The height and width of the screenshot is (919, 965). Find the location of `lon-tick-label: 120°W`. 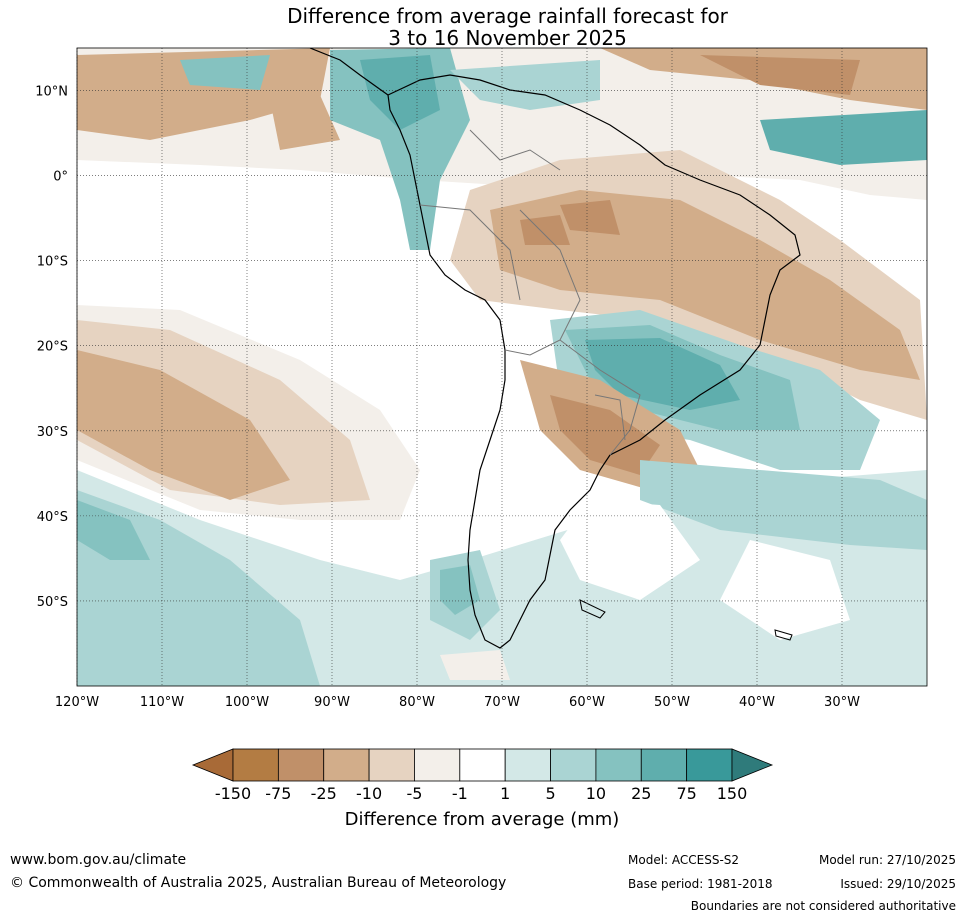

lon-tick-label: 120°W is located at coordinates (77, 702).